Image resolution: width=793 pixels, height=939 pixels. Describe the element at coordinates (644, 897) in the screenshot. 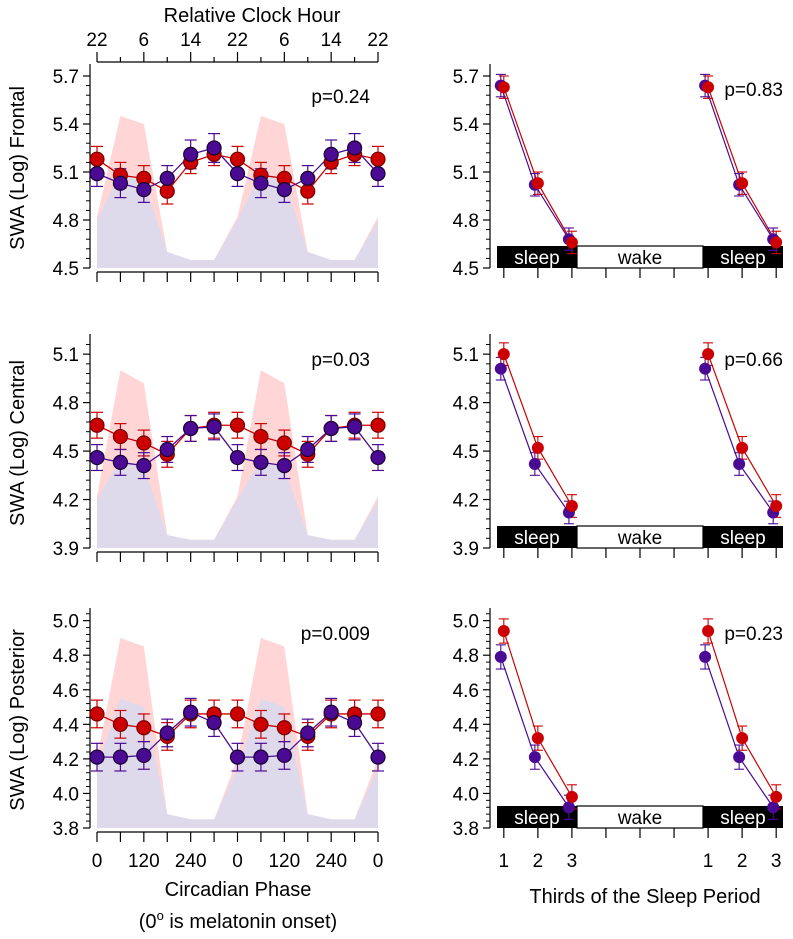

I see `right-xlabel: Thirds of the Sleep Period` at that location.